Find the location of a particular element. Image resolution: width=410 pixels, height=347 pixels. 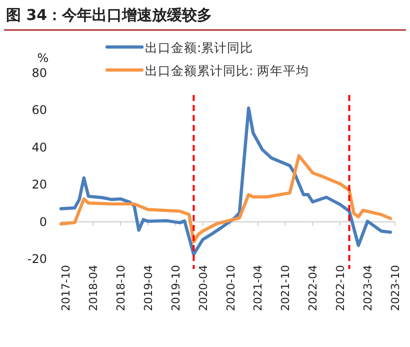

y-tick-label: 40 is located at coordinates (39, 147).